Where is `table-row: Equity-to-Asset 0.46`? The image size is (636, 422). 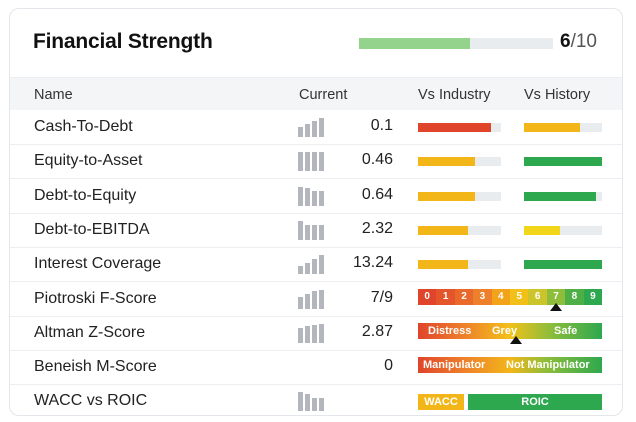
table-row: Equity-to-Asset 0.46 is located at coordinates (316, 162).